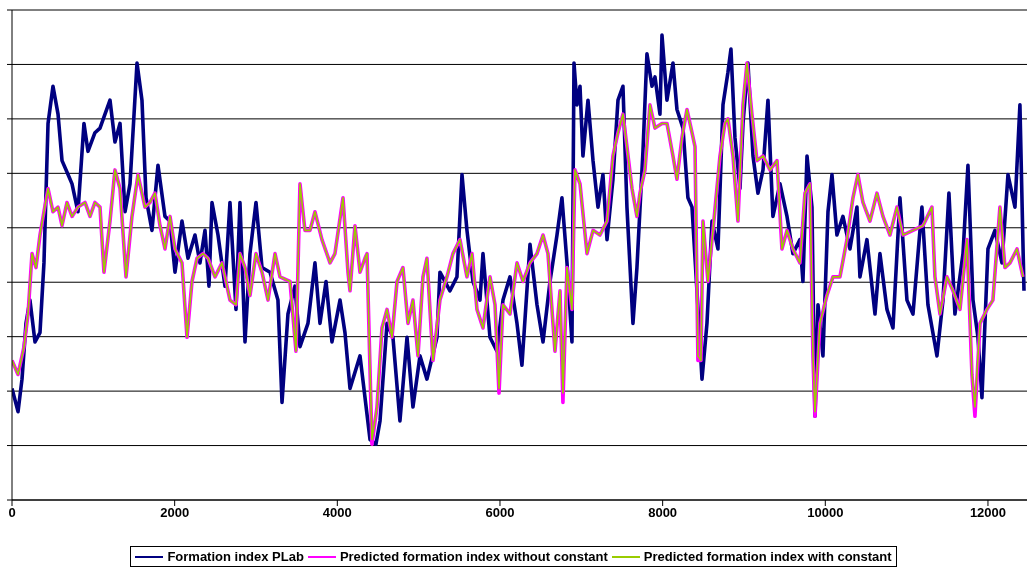  What do you see at coordinates (988, 513) in the screenshot?
I see `x-tick-label: 12000` at bounding box center [988, 513].